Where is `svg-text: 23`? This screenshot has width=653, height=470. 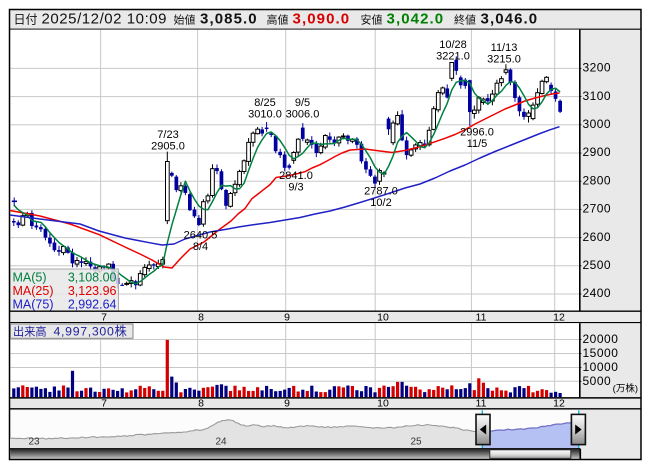
svg-text: 23 is located at coordinates (34, 441).